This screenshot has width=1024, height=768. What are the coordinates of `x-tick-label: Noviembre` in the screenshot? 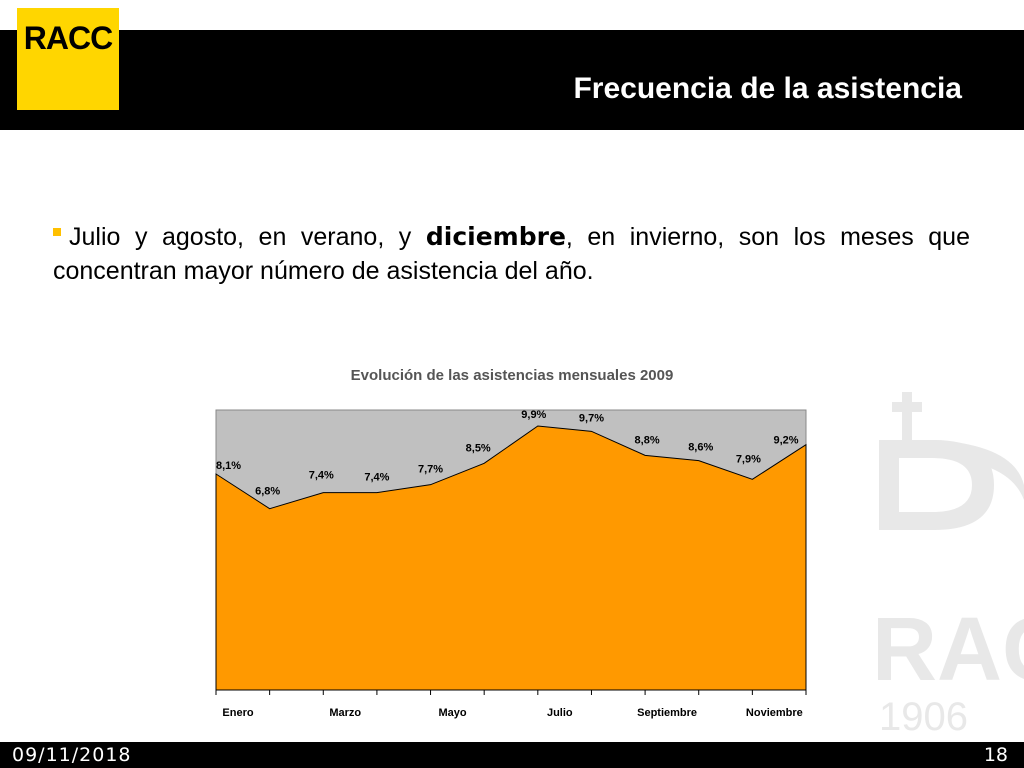 It's located at (774, 713).